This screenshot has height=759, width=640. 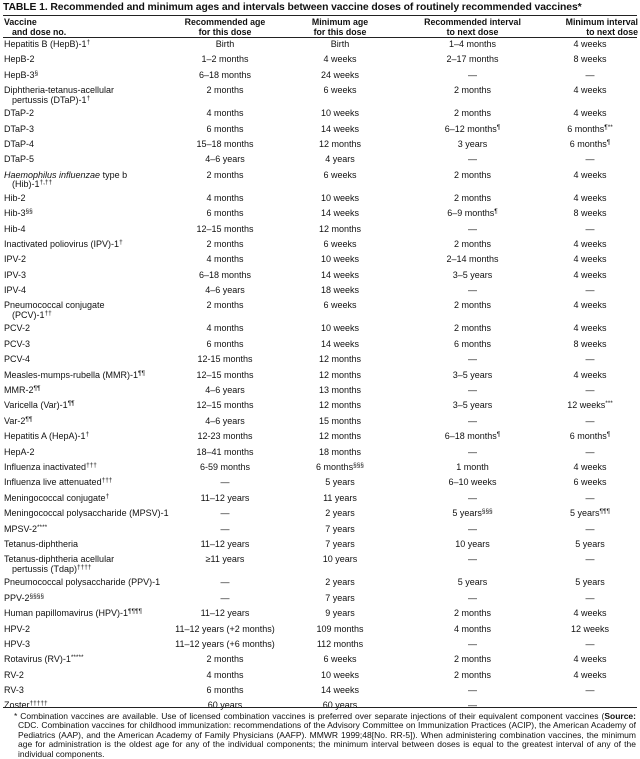 I want to click on recommended-interval-value: 4 months, so click(x=472, y=628).